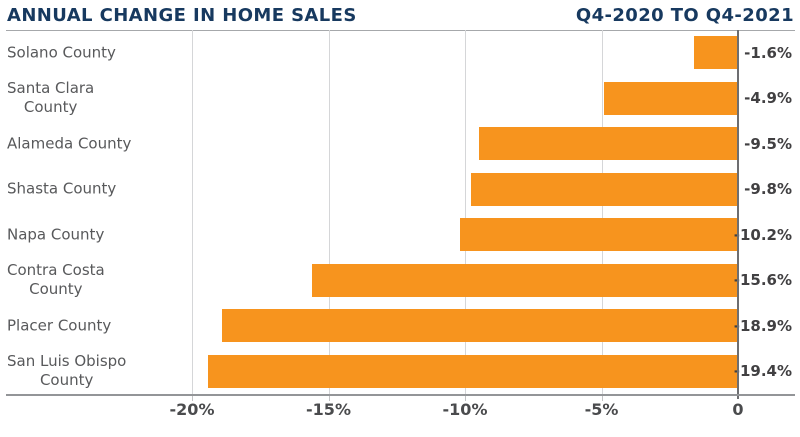 The image size is (800, 437). I want to click on category-label-placer-county: Placer County, so click(59, 325).